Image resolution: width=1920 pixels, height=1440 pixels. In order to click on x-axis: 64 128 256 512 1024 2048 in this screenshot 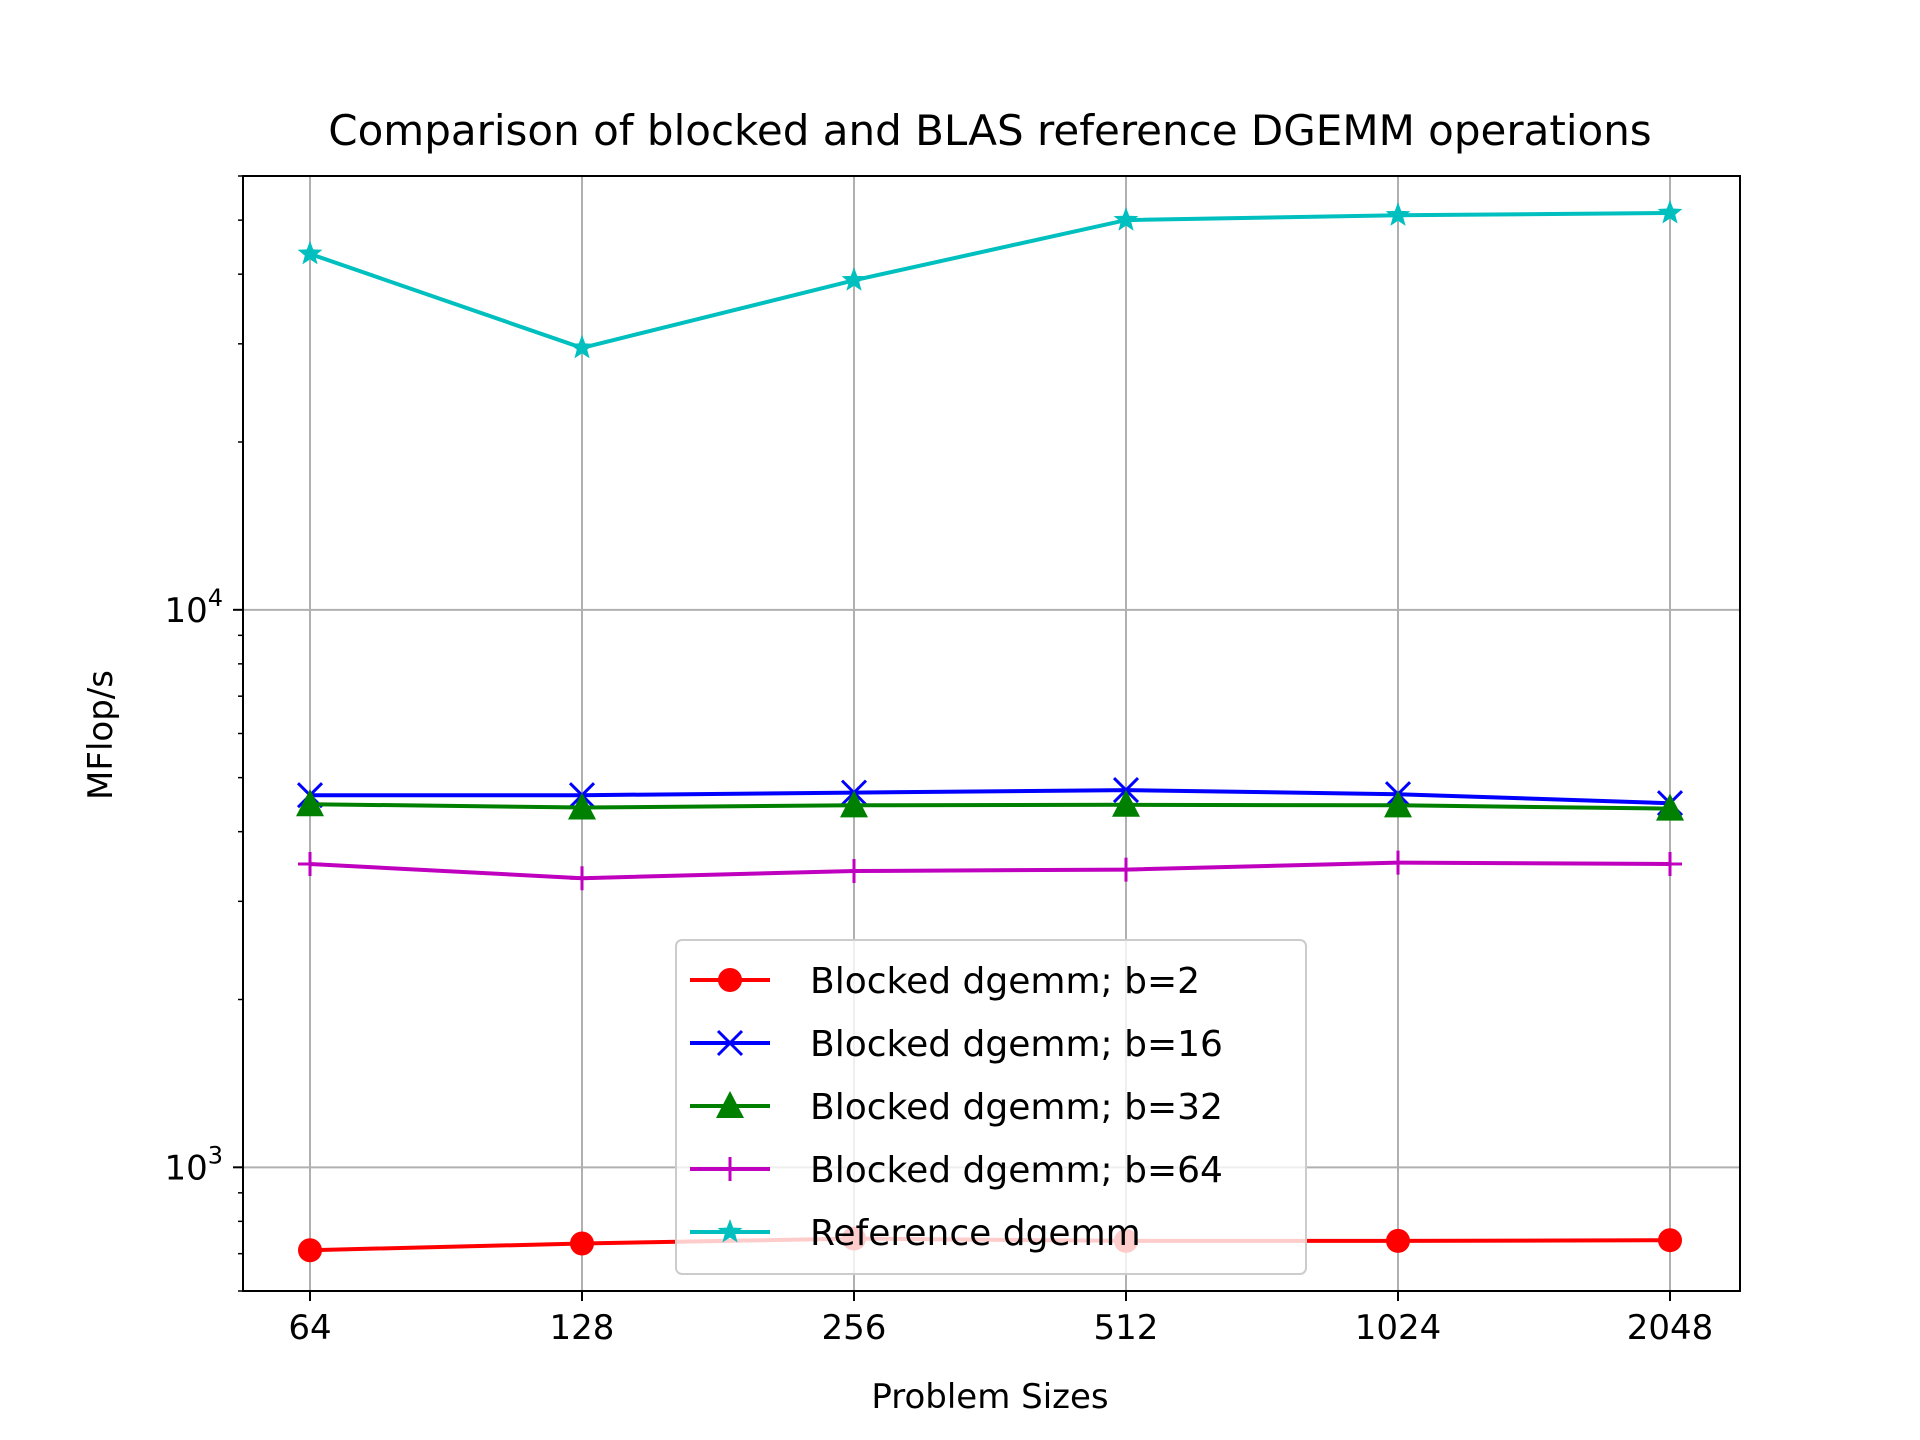, I will do `click(1000, 1319)`.